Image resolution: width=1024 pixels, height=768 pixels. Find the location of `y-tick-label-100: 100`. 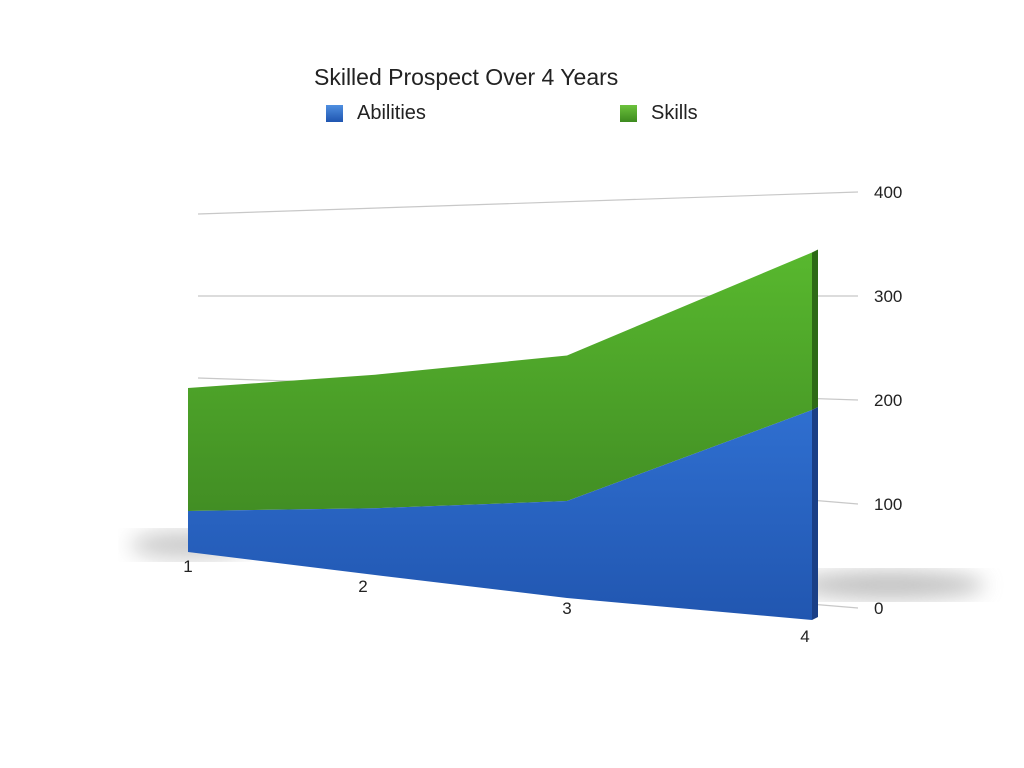

y-tick-label-100: 100 is located at coordinates (888, 504).